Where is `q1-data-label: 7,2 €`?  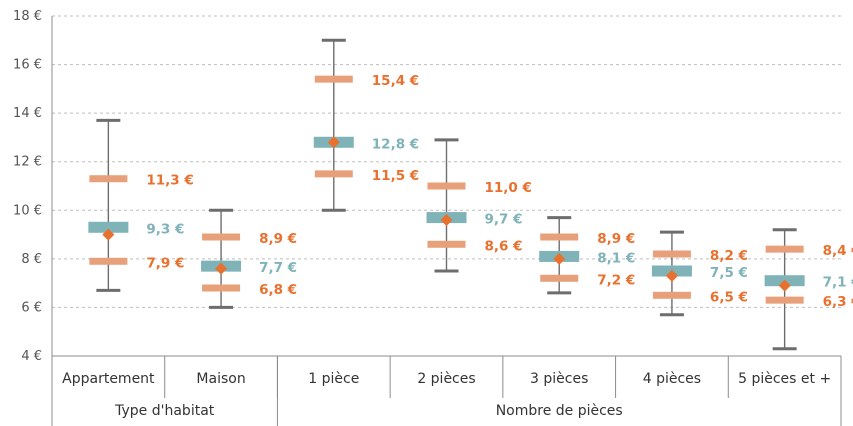 q1-data-label: 7,2 € is located at coordinates (616, 280).